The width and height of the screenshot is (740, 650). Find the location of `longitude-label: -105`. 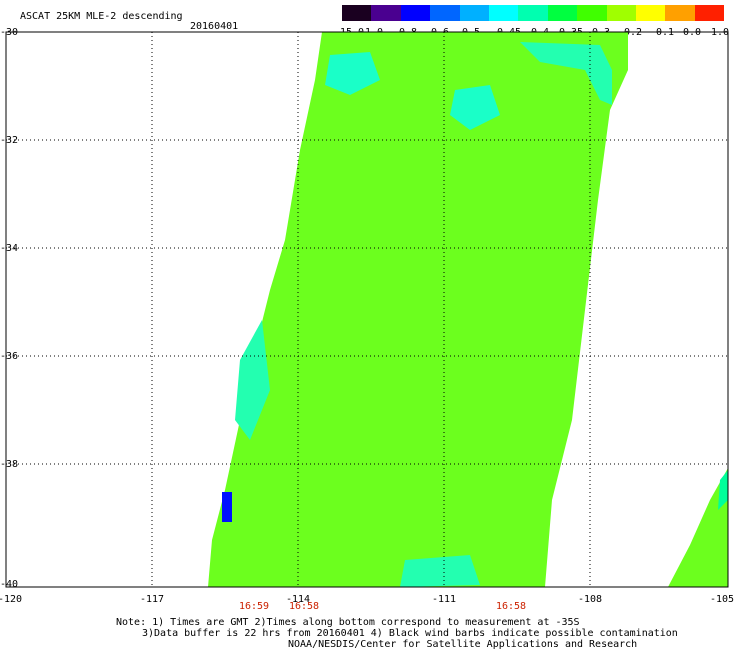

longitude-label: -105 is located at coordinates (722, 599).